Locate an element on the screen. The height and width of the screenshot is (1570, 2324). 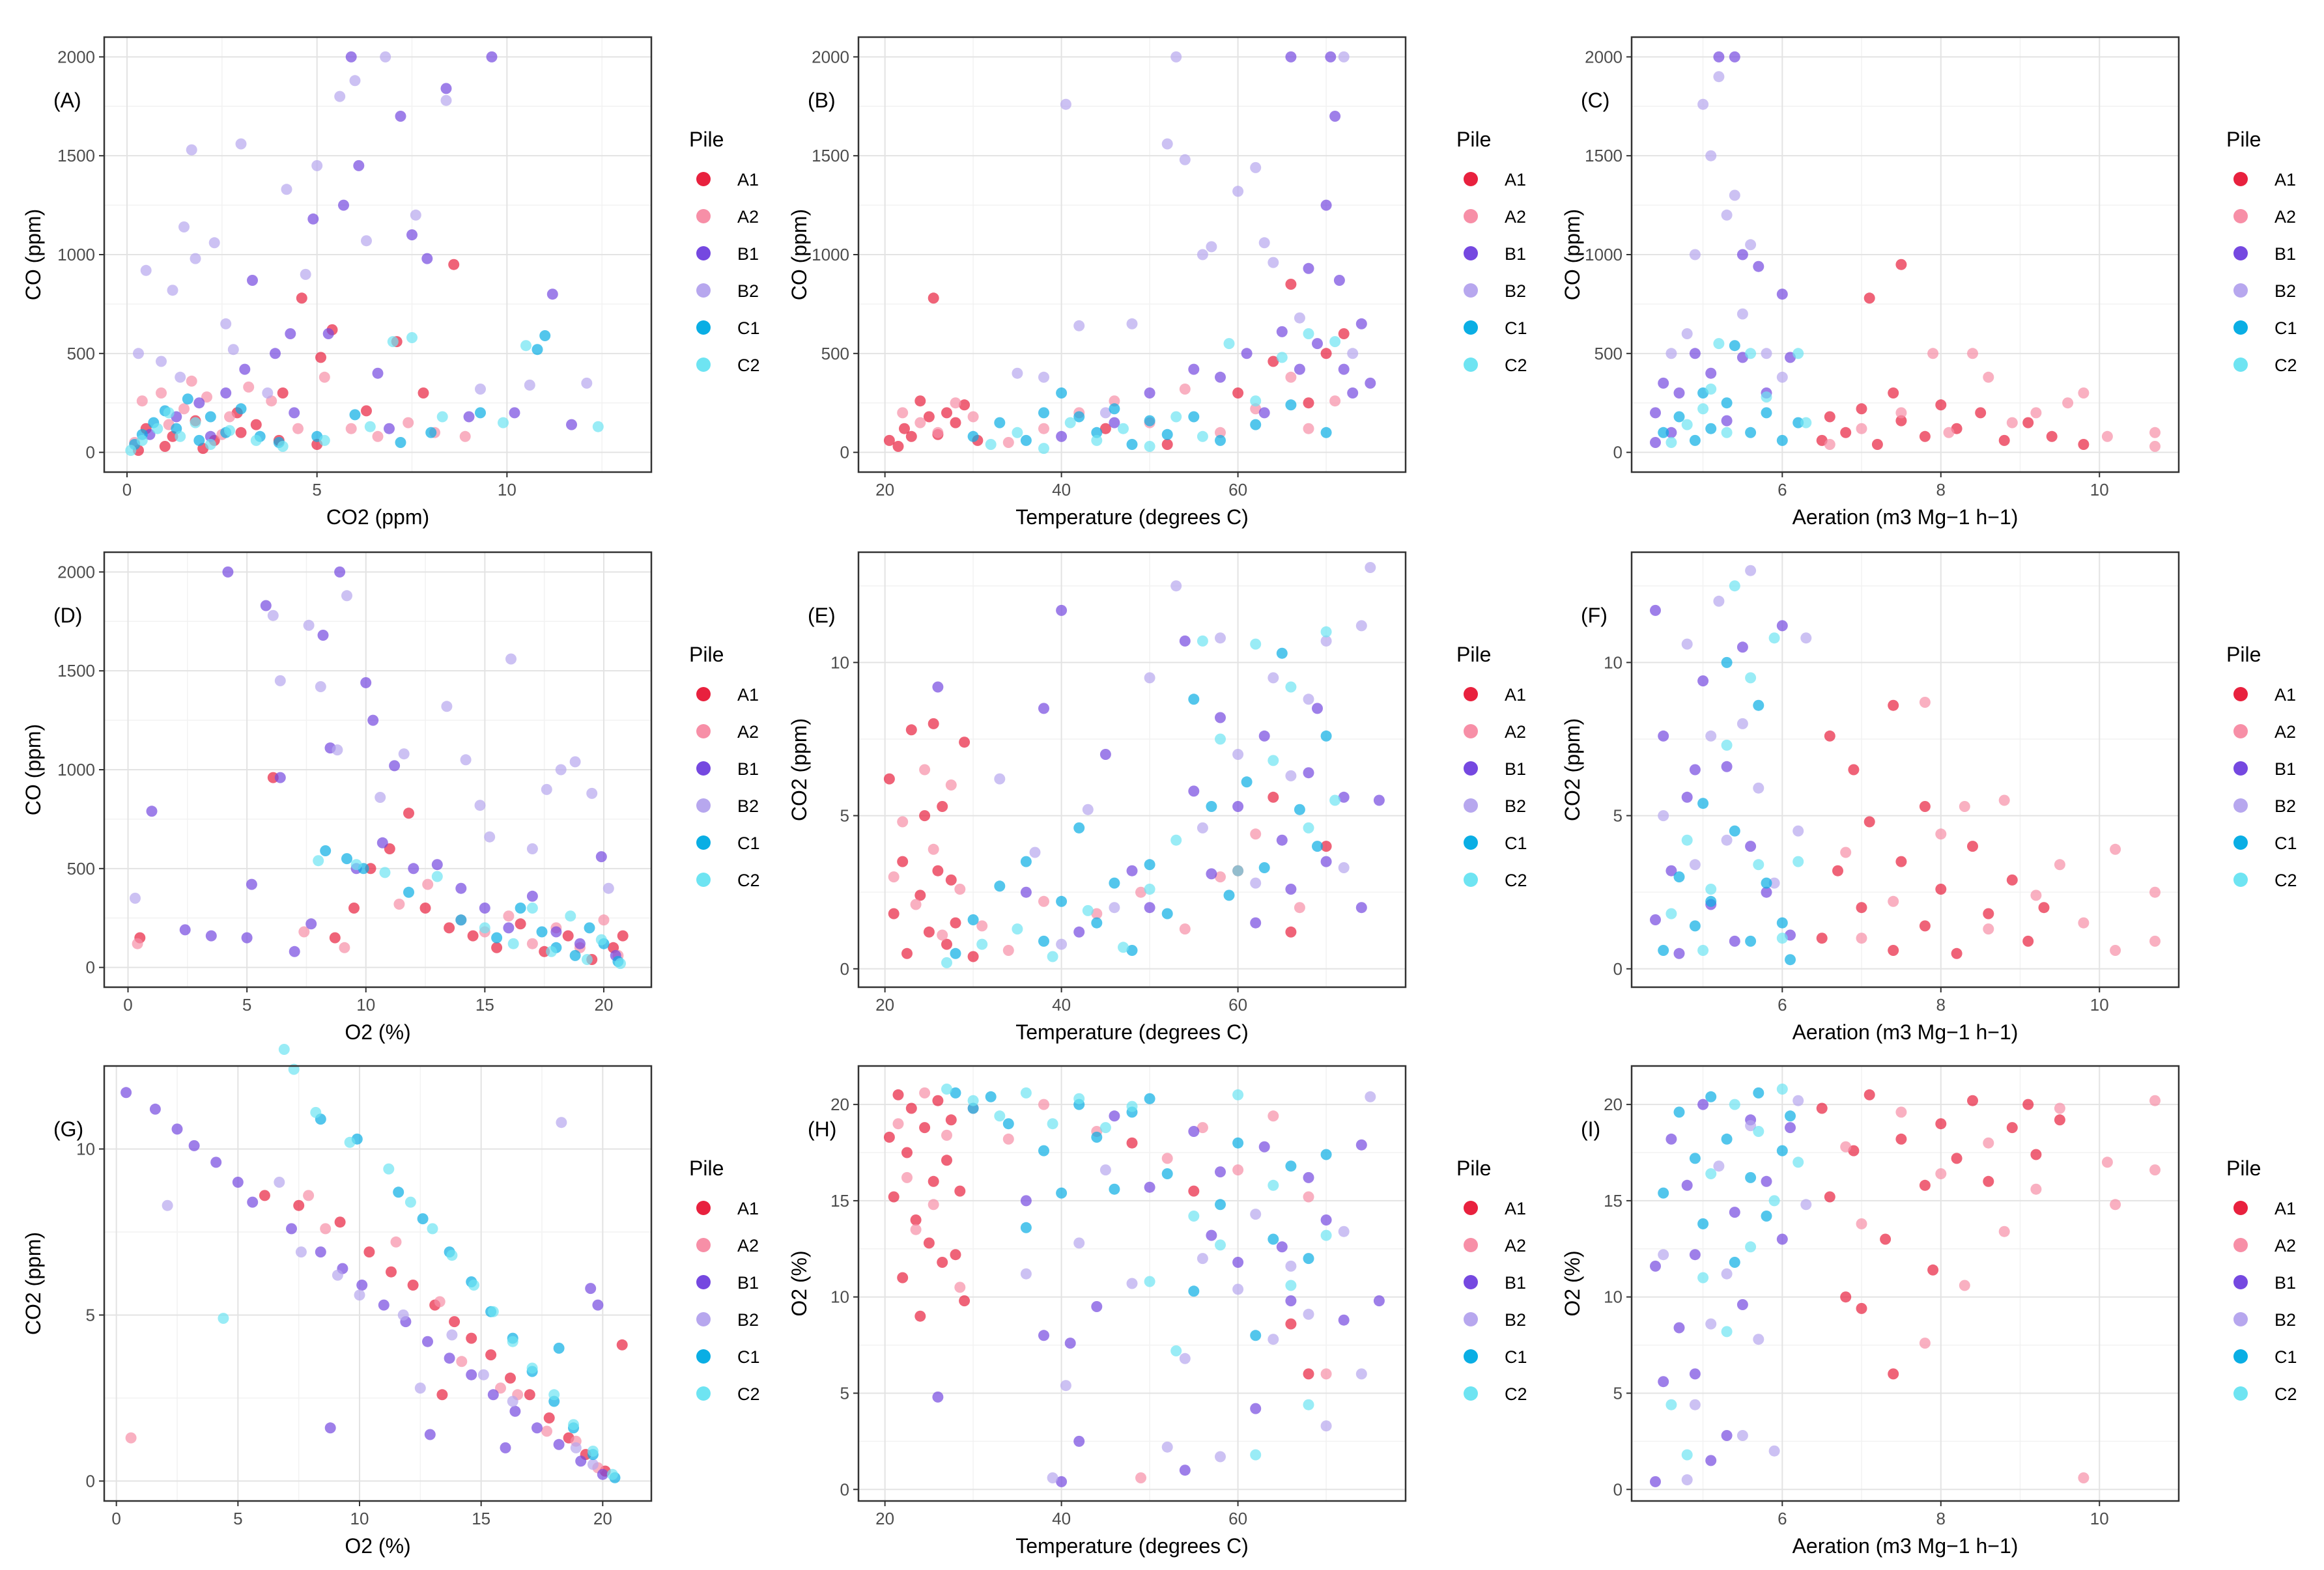
x-tick-label: 8 is located at coordinates (1941, 1518).